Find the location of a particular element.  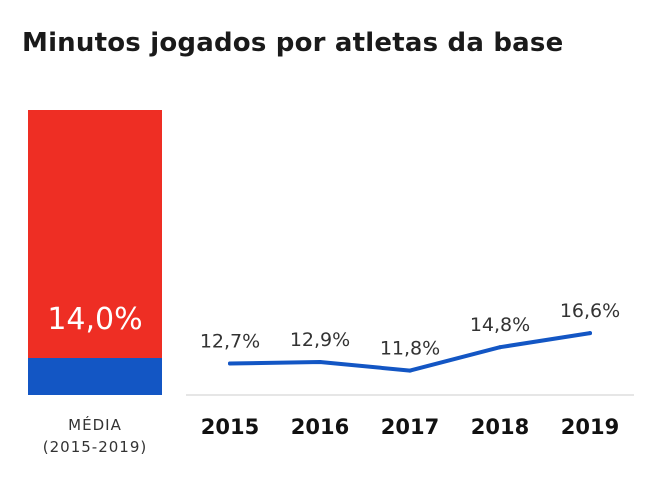

x-tick-label-2015: 2015 is located at coordinates (230, 427).